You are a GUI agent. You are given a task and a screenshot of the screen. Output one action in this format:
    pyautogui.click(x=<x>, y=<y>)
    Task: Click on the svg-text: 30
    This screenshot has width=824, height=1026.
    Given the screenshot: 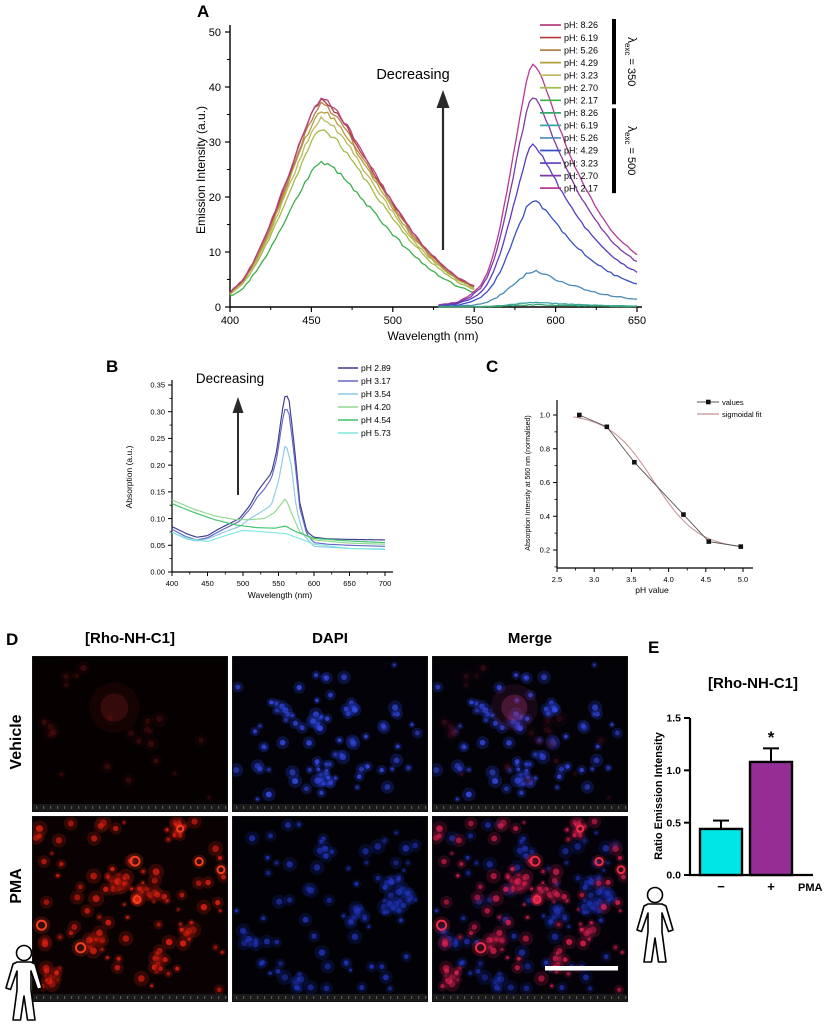 What is the action you would take?
    pyautogui.click(x=215, y=143)
    